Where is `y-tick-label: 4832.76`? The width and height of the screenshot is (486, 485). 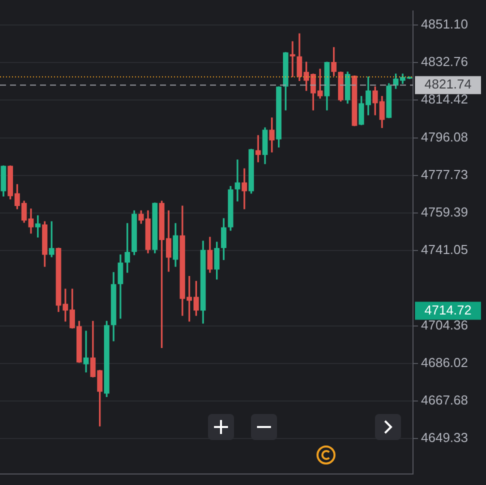
y-tick-label: 4832.76 is located at coordinates (444, 62).